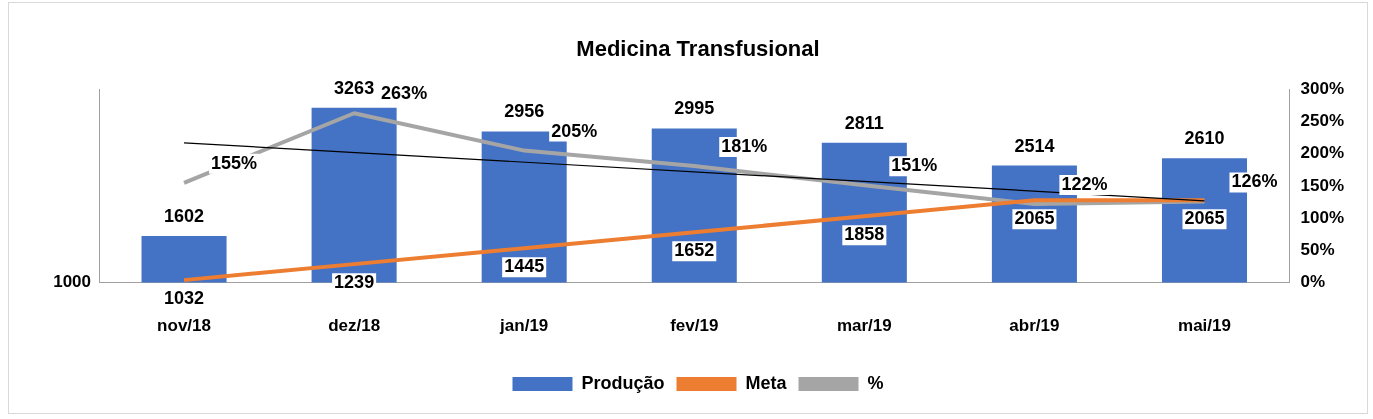 The width and height of the screenshot is (1373, 419). What do you see at coordinates (1204, 326) in the screenshot?
I see `x-tick-label: mai/19` at bounding box center [1204, 326].